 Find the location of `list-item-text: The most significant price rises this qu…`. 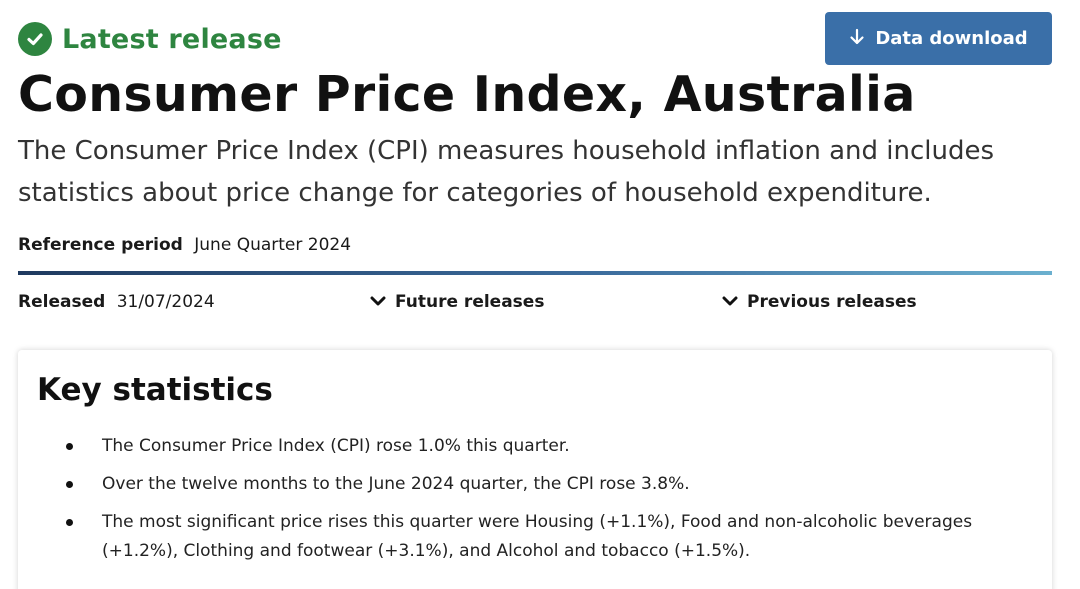

list-item-text: The most significant price rises this qu… is located at coordinates (537, 536).